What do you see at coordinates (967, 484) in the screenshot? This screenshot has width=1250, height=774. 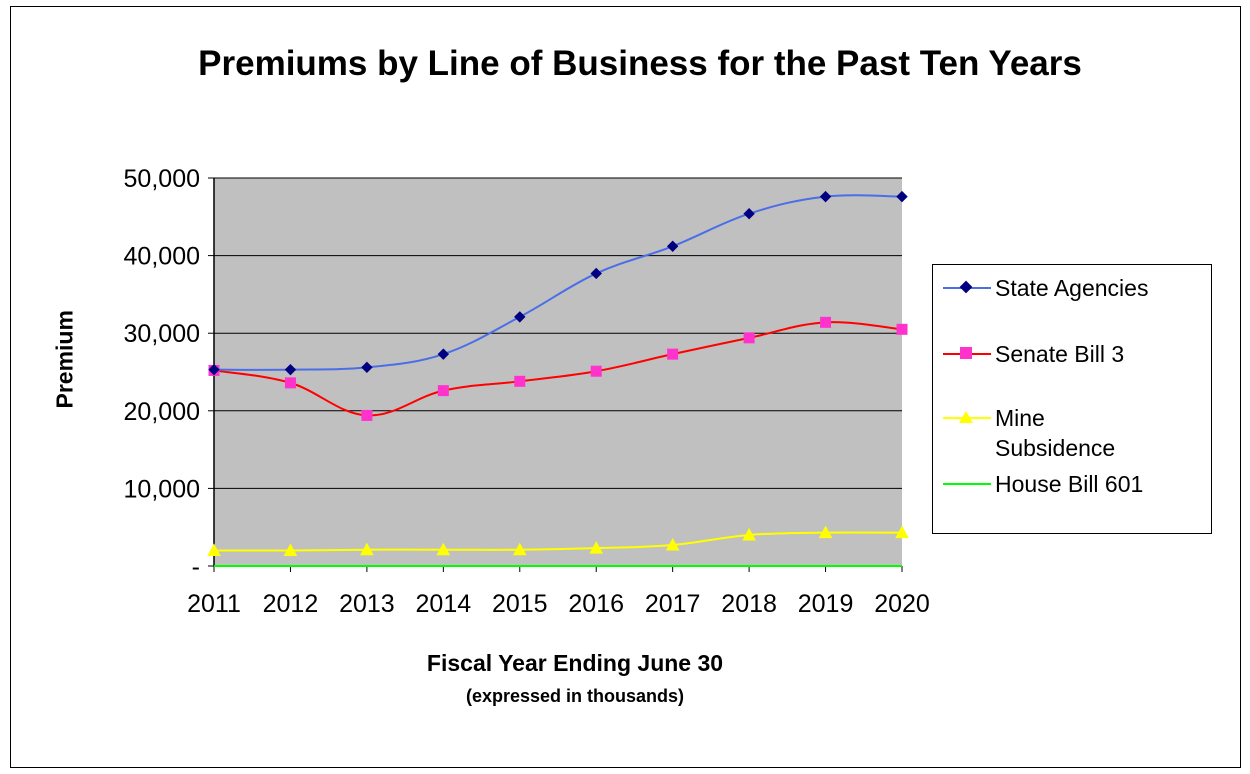 I see `legend-line` at bounding box center [967, 484].